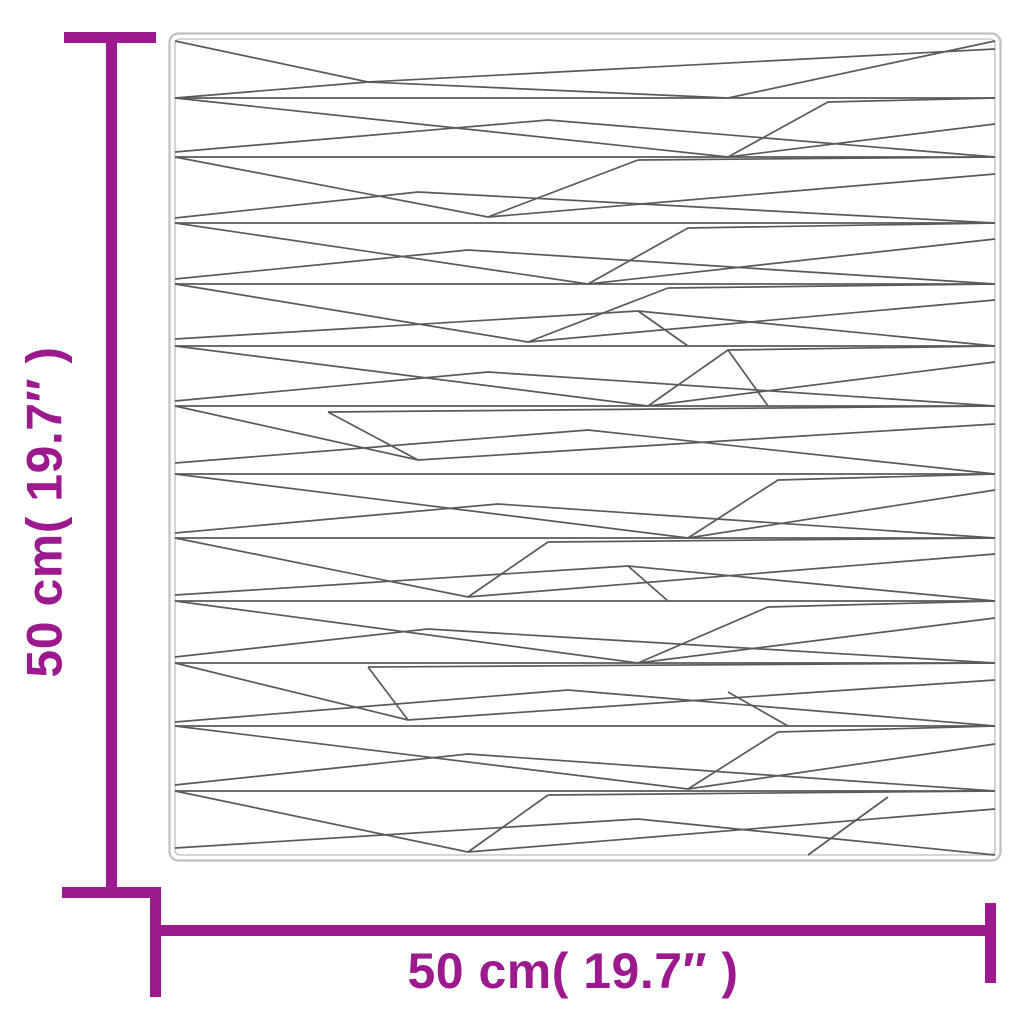  I want to click on height-dimension-label: 50 cm( 19.7″ ), so click(45, 512).